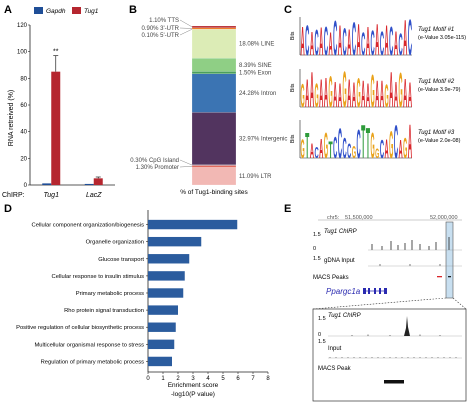 This screenshot has width=474, height=403. I want to click on a-ytick-label: 80, so click(23, 79).